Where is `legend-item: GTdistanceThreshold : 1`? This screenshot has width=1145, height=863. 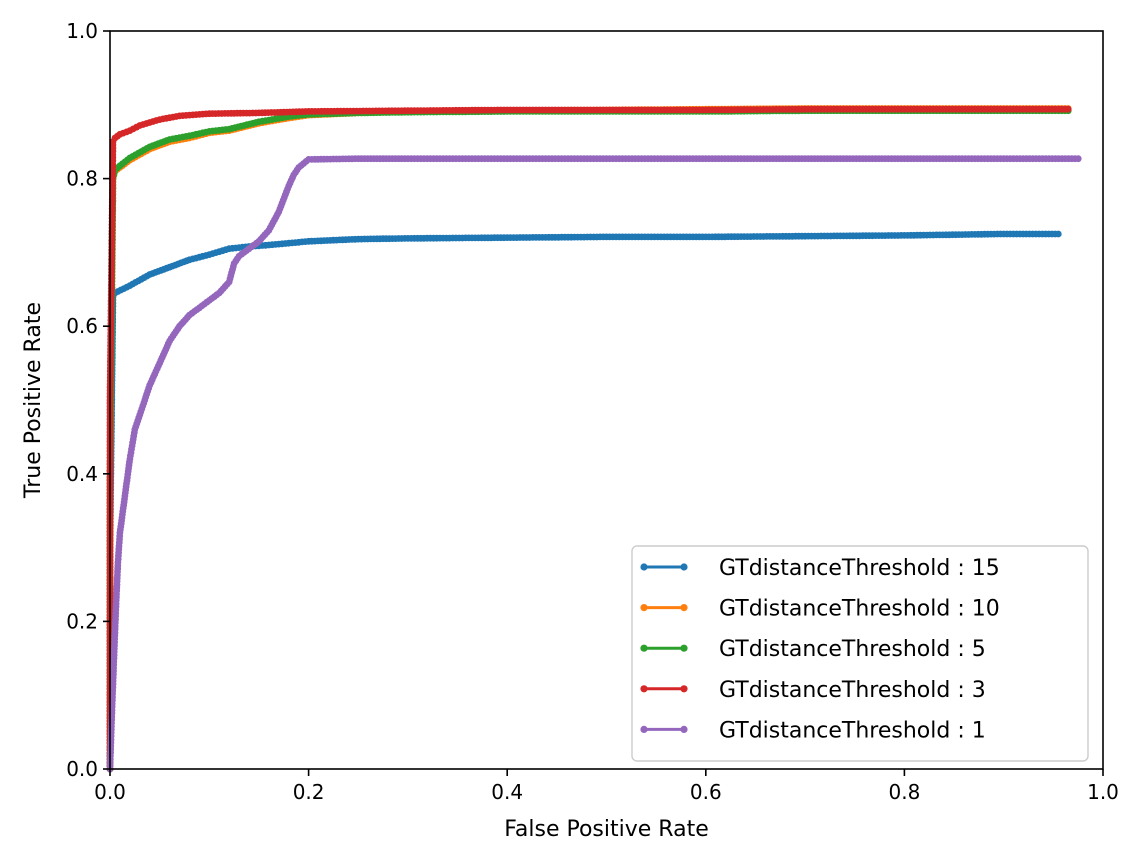
legend-item: GTdistanceThreshold : 1 is located at coordinates (813, 730).